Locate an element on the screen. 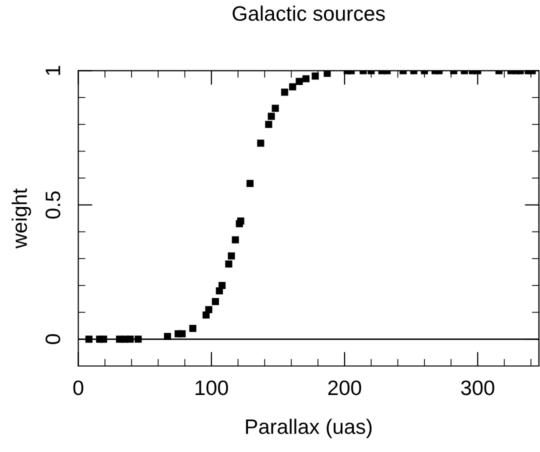 The height and width of the screenshot is (452, 540). y-tick-label: 0.5 is located at coordinates (53, 205).